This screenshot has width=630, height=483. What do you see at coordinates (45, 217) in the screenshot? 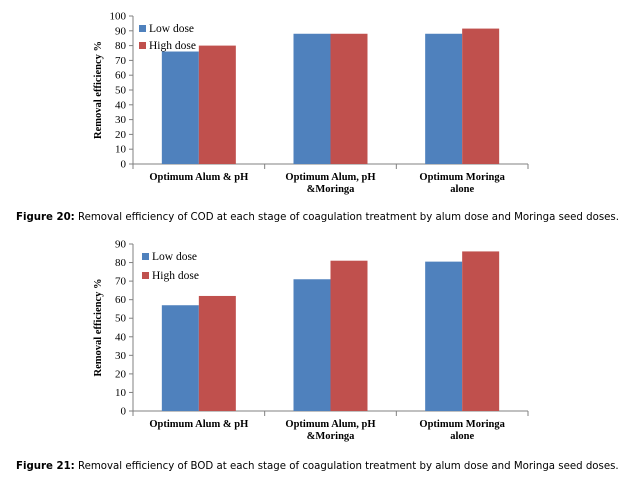
I see `caption-label: Figure 20:` at bounding box center [45, 217].